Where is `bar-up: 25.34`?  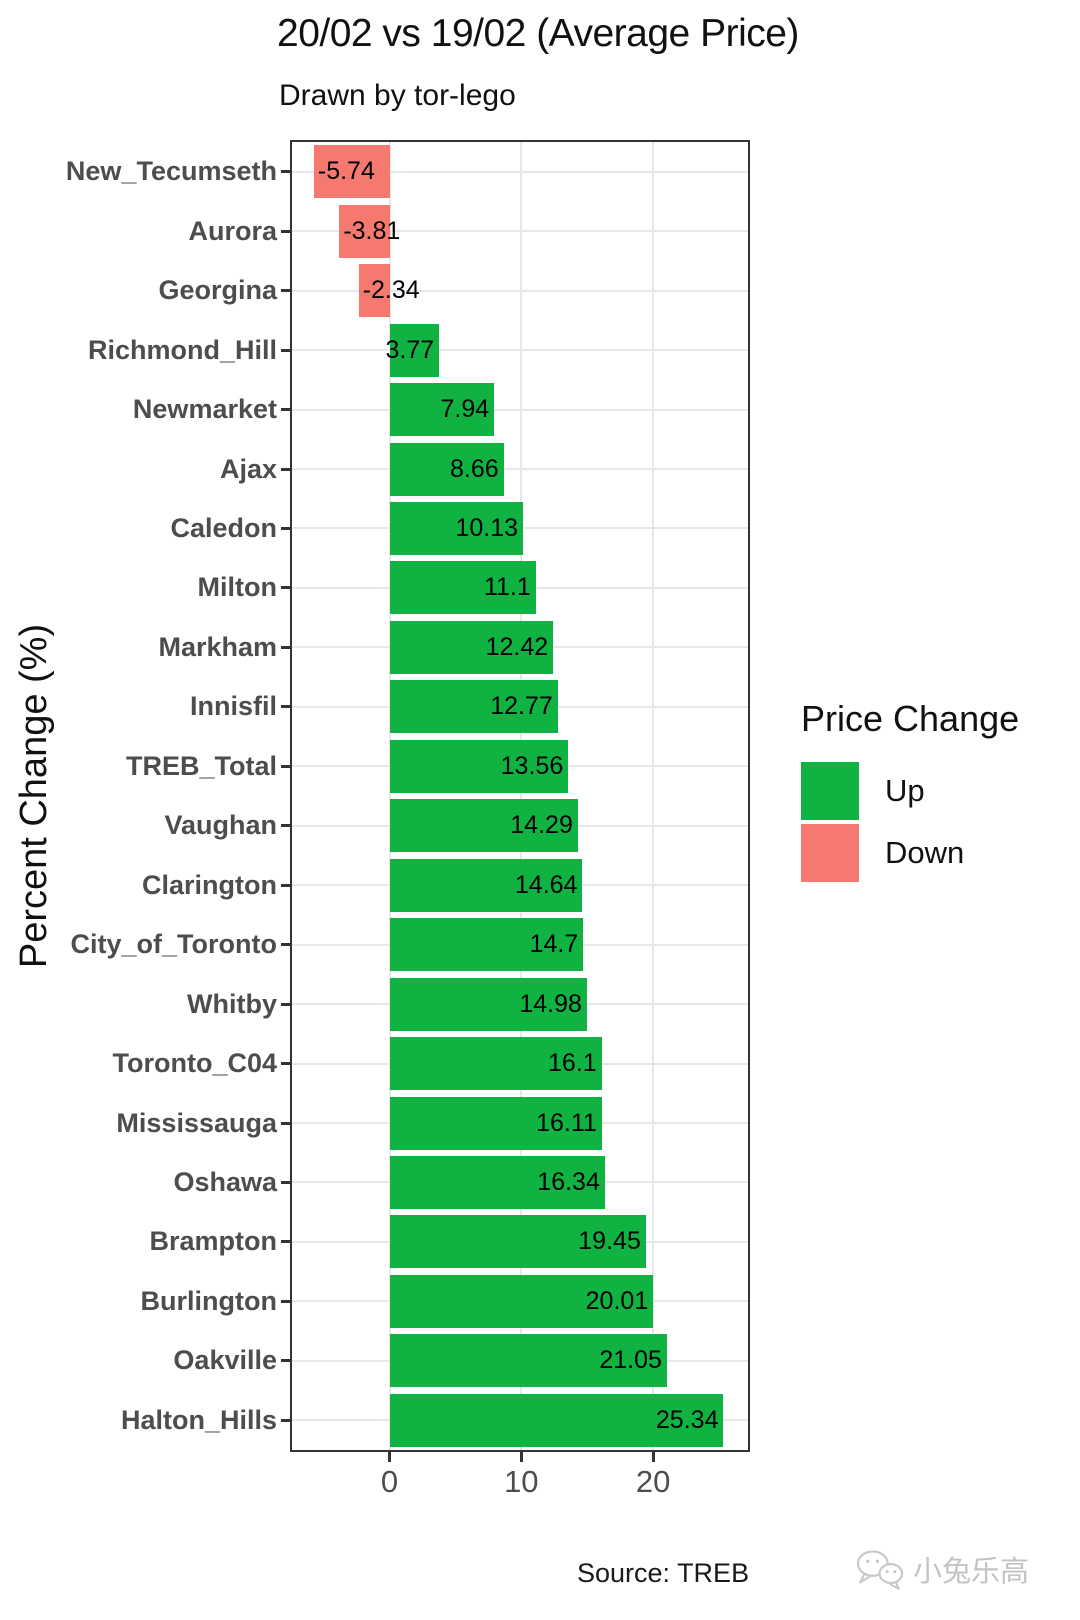
bar-up: 25.34 is located at coordinates (556, 1420).